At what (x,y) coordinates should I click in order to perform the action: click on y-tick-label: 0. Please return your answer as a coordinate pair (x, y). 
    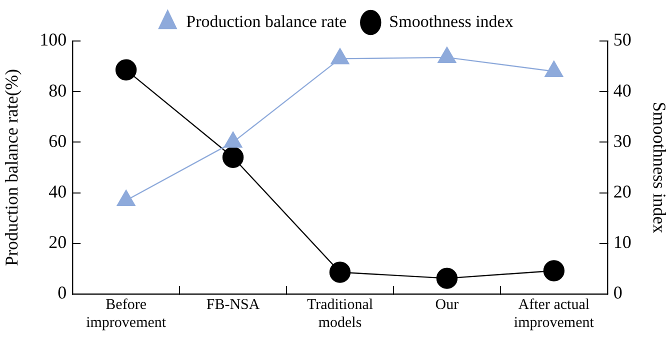
    Looking at the image, I should click on (62, 292).